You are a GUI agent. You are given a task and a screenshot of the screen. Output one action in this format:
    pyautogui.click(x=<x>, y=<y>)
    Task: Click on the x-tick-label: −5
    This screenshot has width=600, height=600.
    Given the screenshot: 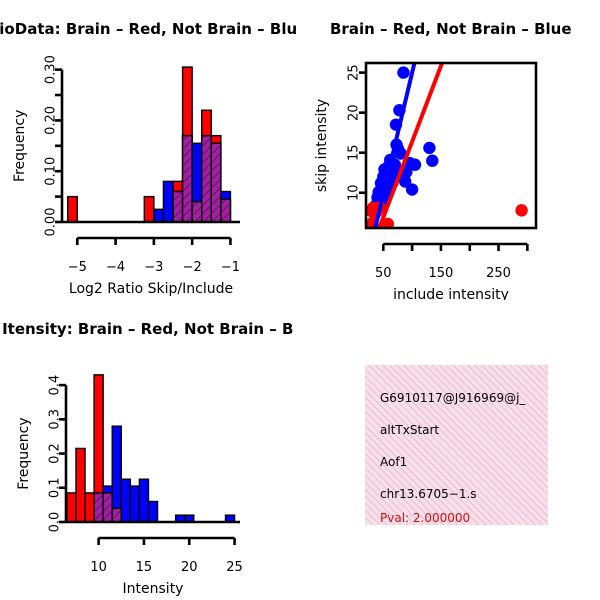 What is the action you would take?
    pyautogui.click(x=77, y=267)
    